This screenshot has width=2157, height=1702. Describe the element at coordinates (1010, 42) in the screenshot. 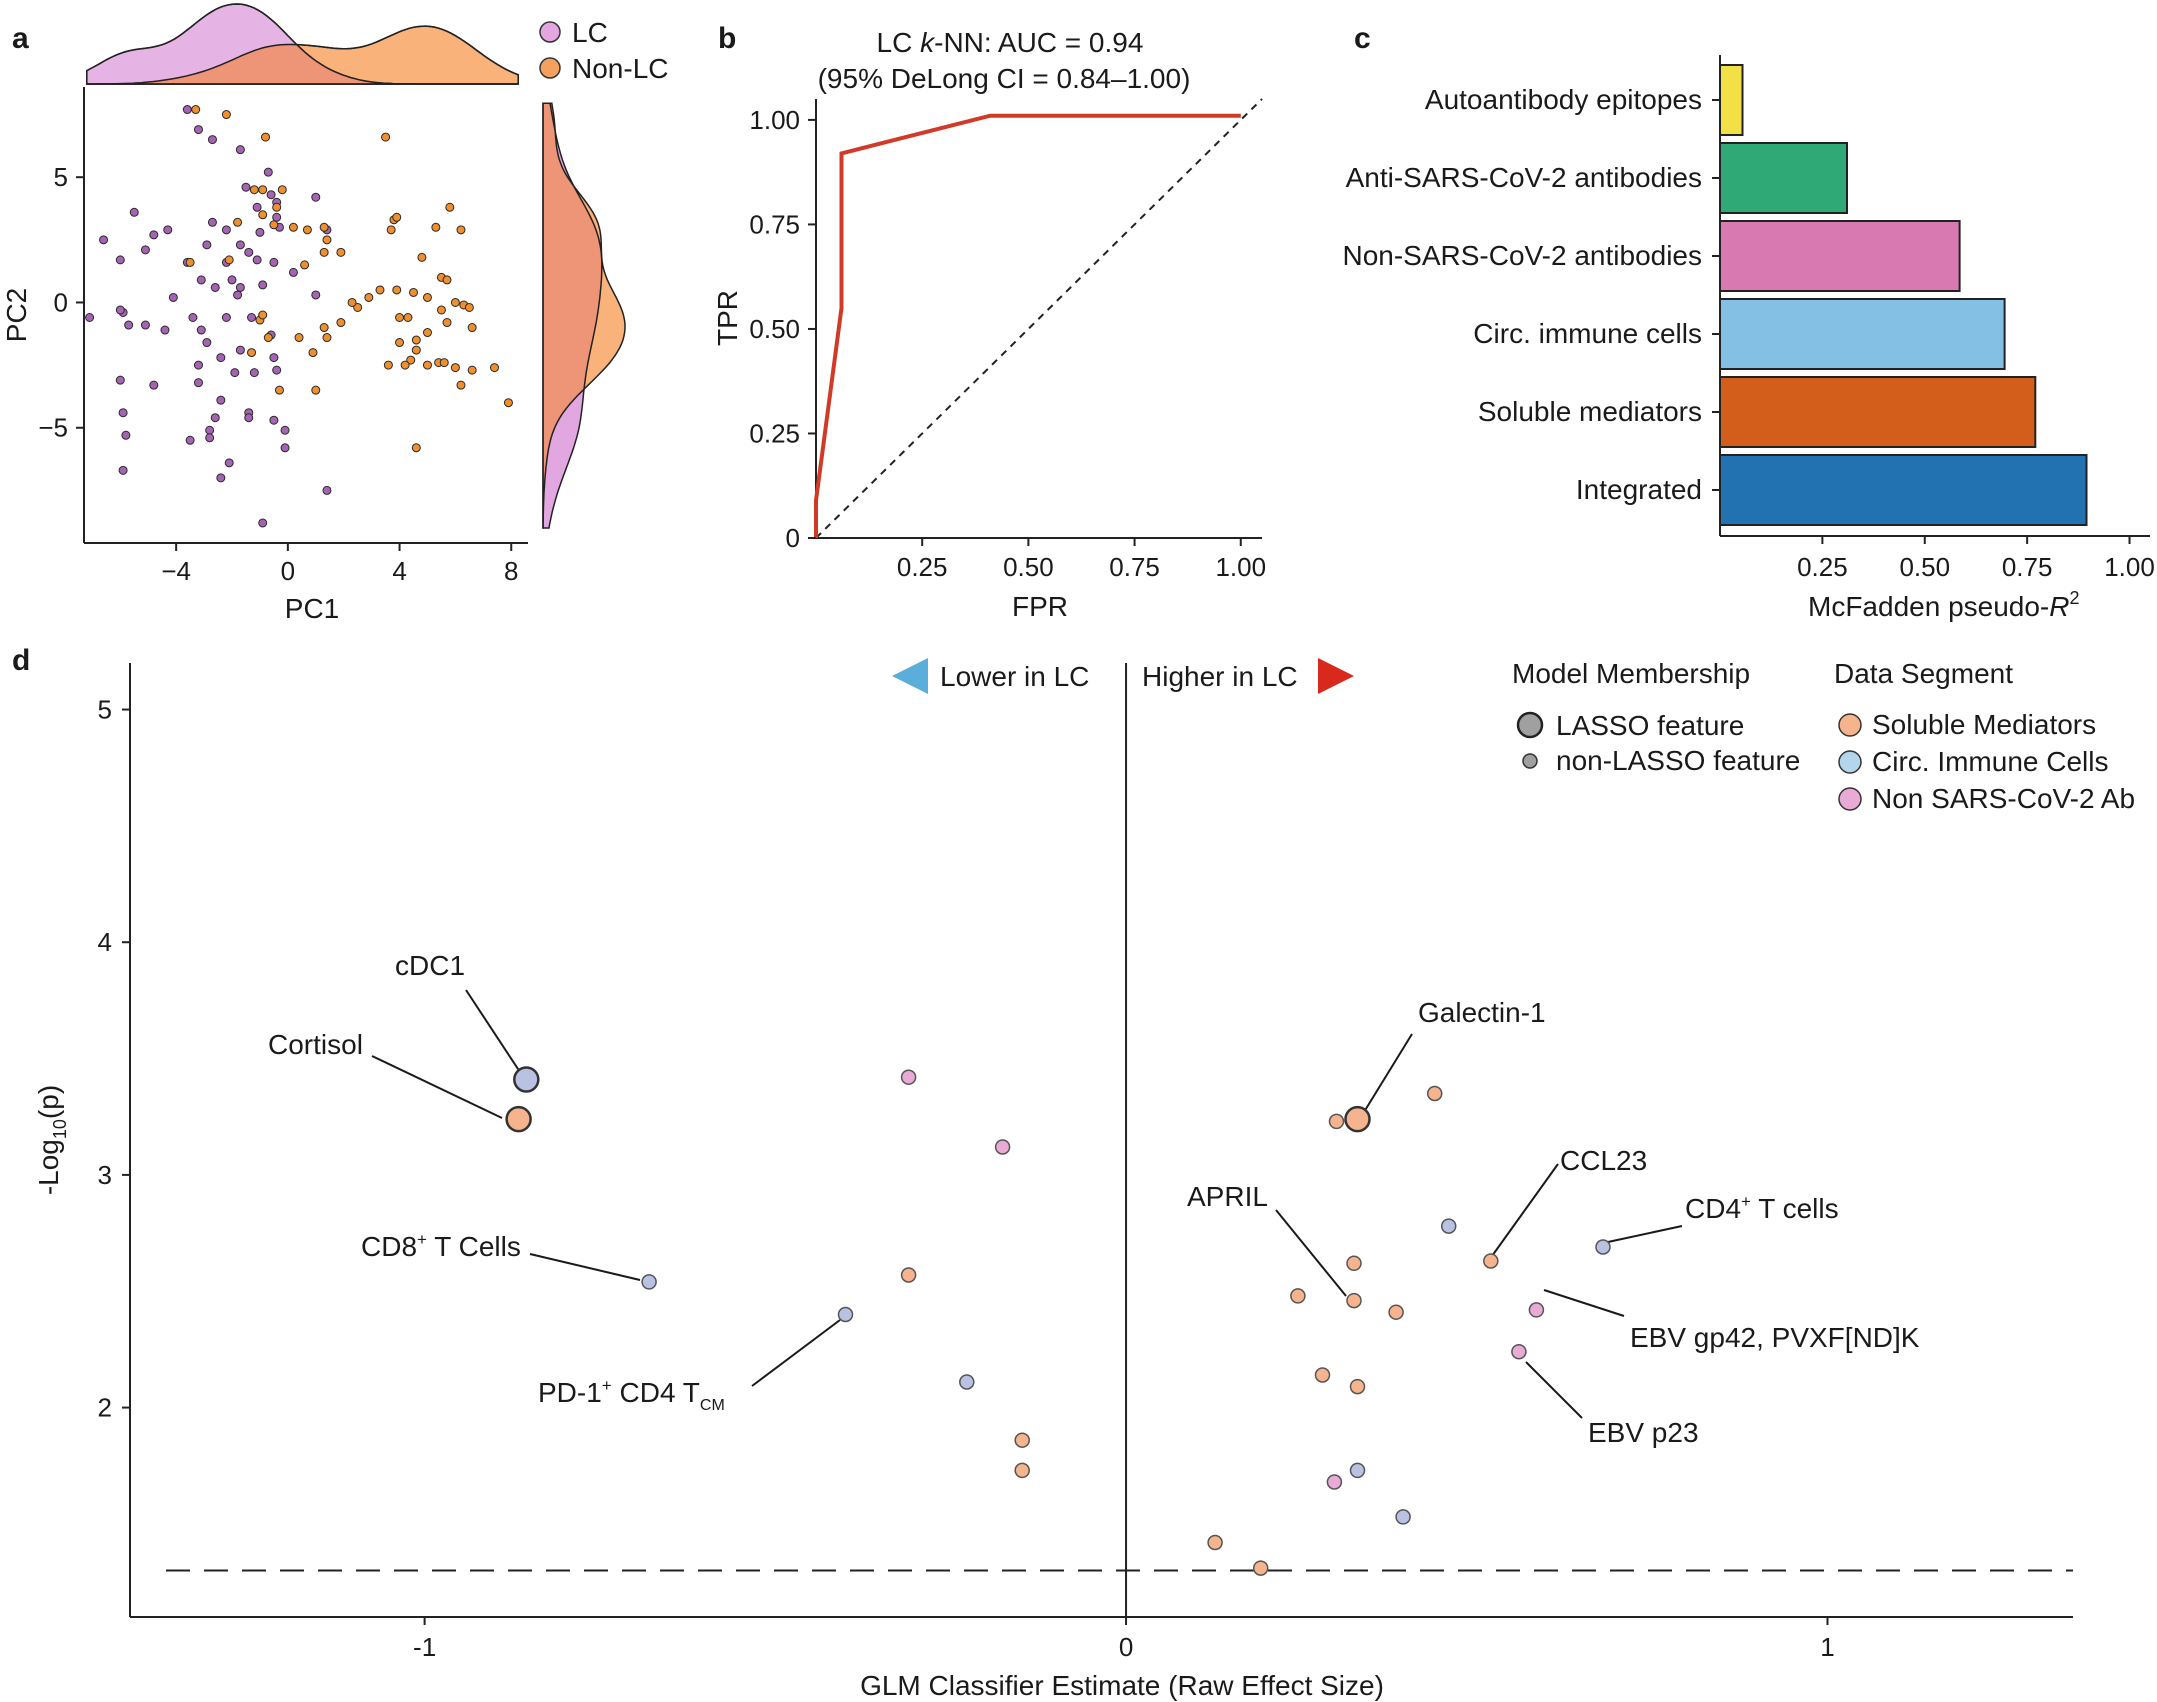

I see `roc-title: LC k-NN: AUC = 0.94` at that location.